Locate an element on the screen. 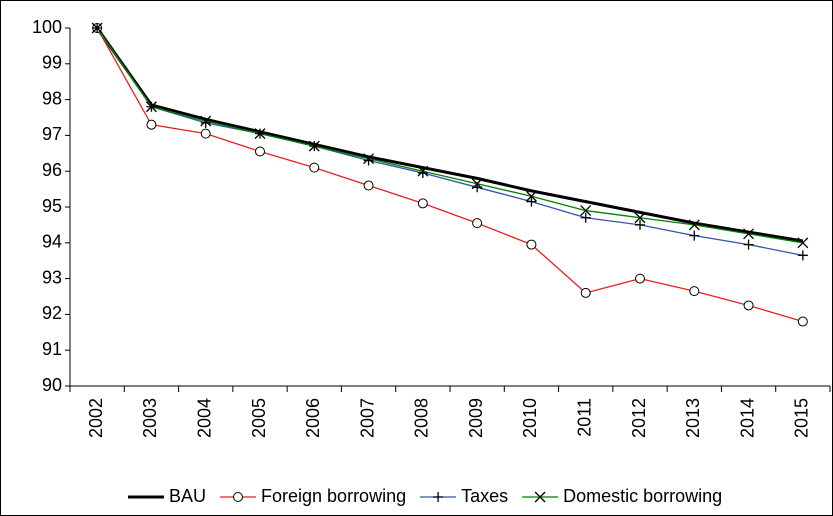  legend-label: BAU is located at coordinates (187, 496).